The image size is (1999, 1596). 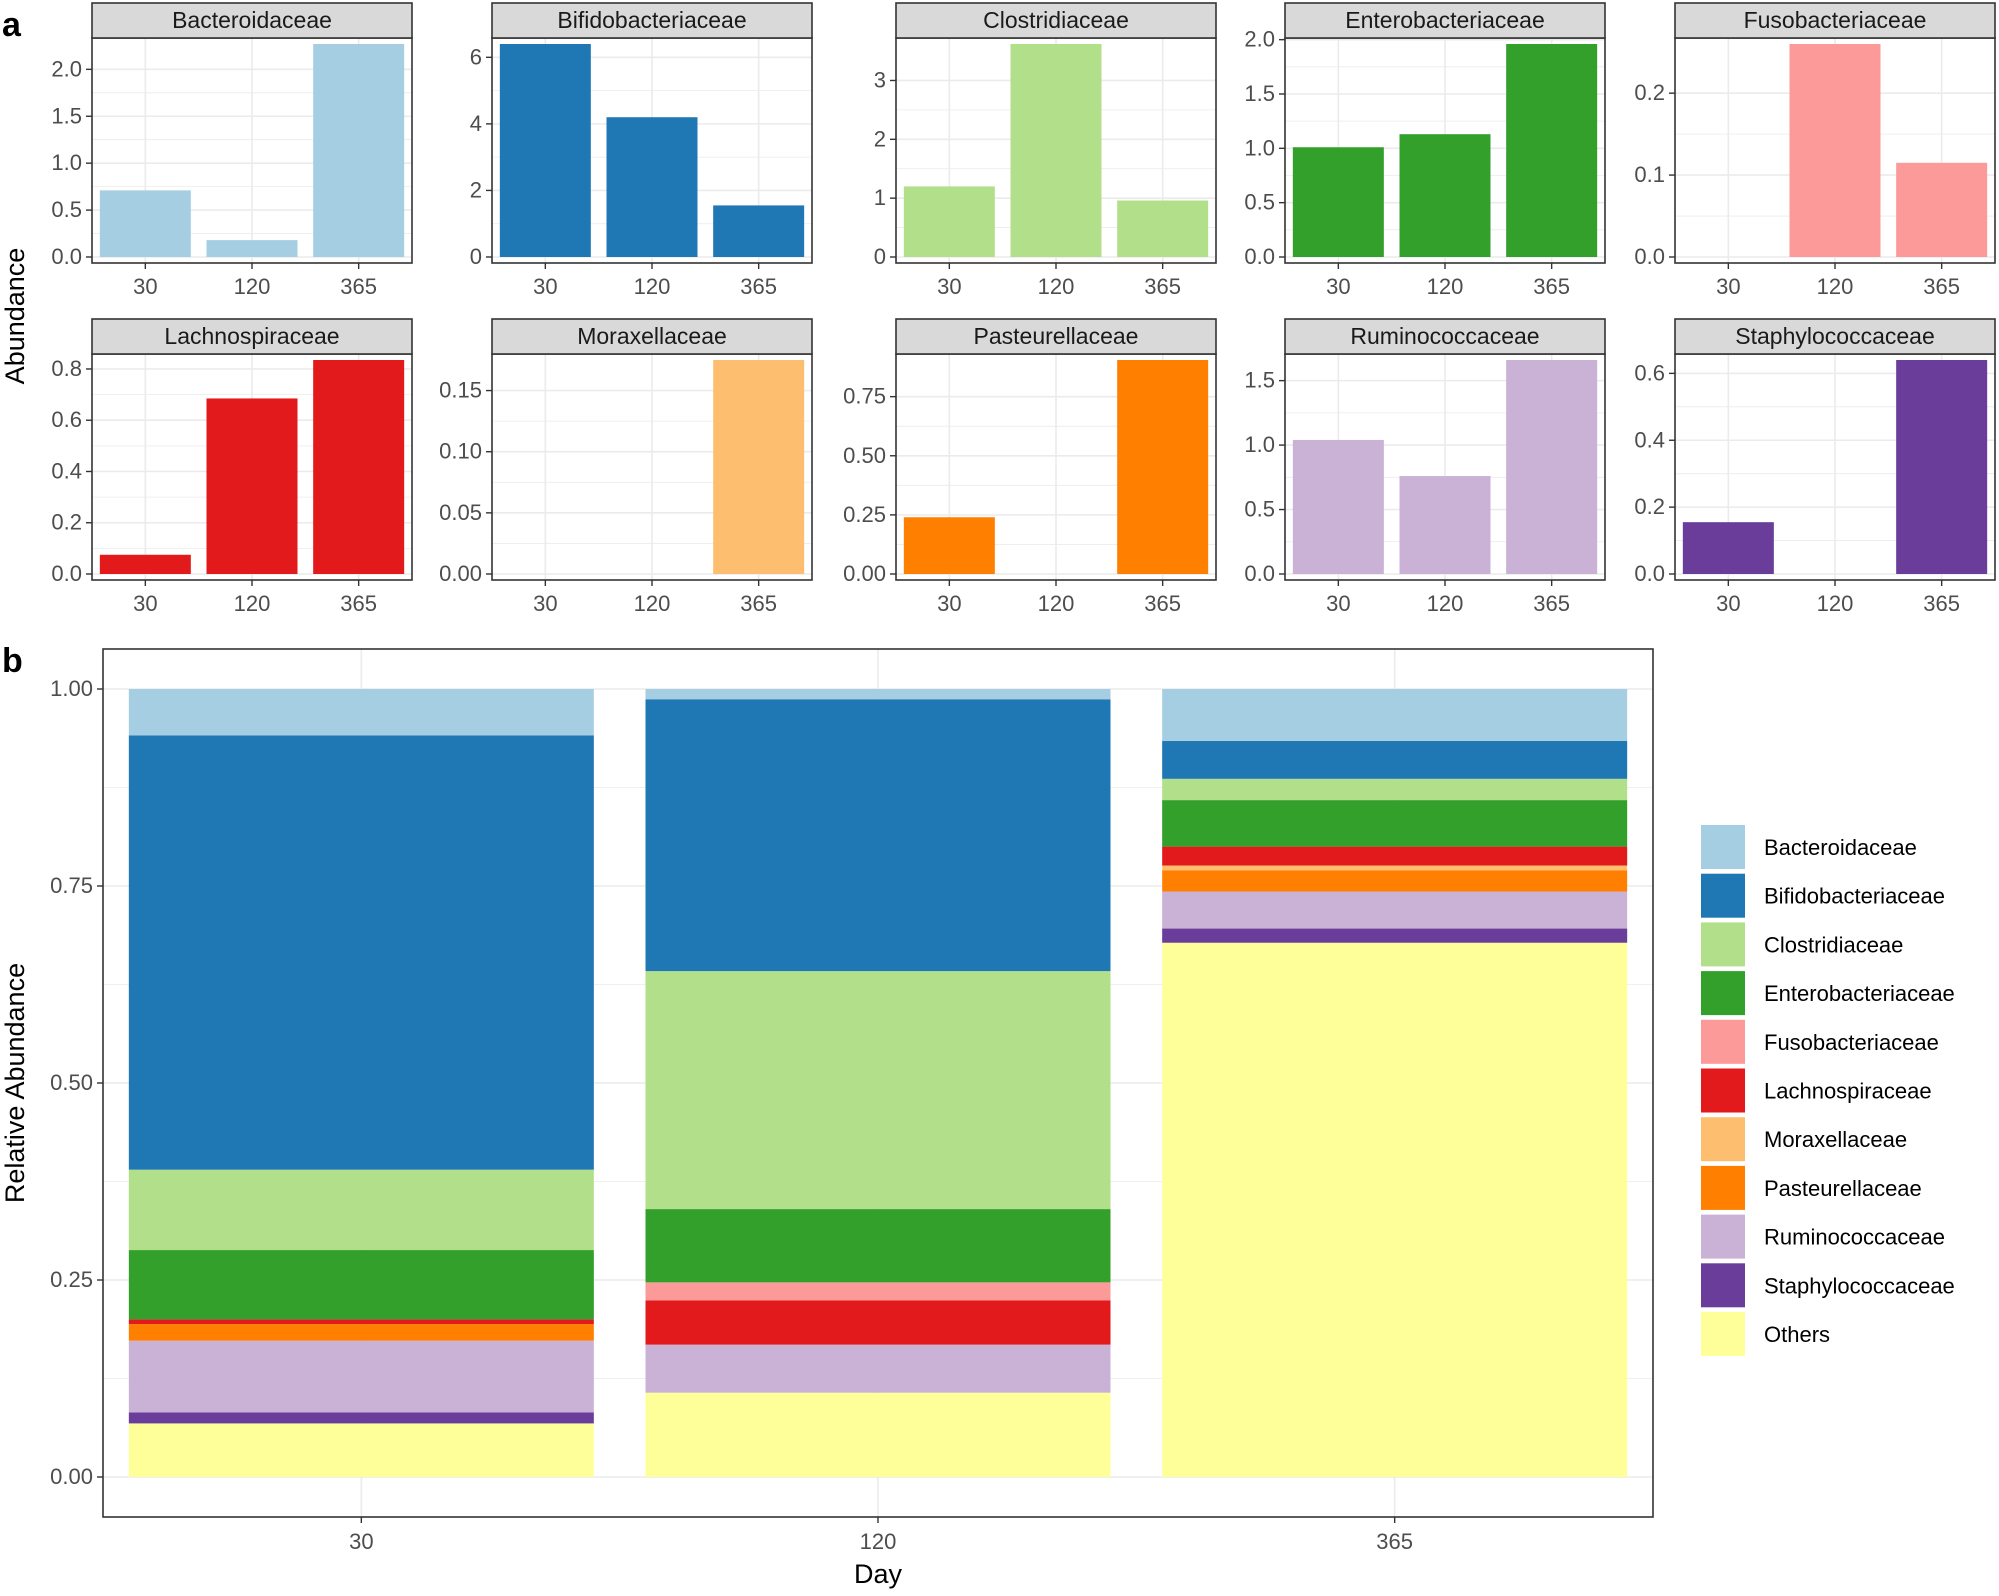 I want to click on facet-y-tick-label: 0.1, so click(x=1649, y=174).